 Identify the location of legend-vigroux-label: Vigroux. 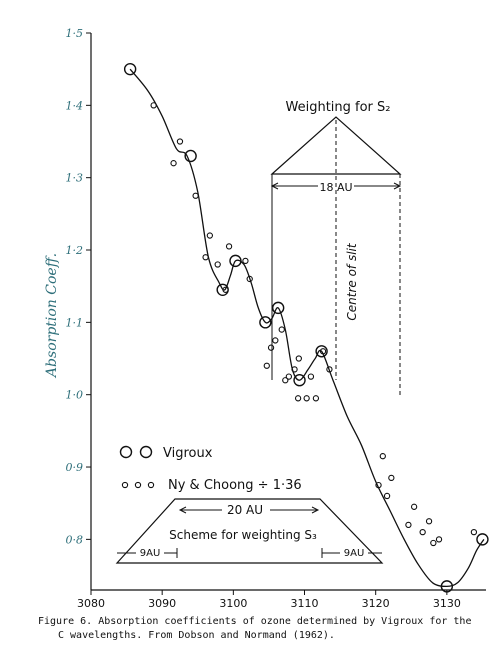
(188, 453).